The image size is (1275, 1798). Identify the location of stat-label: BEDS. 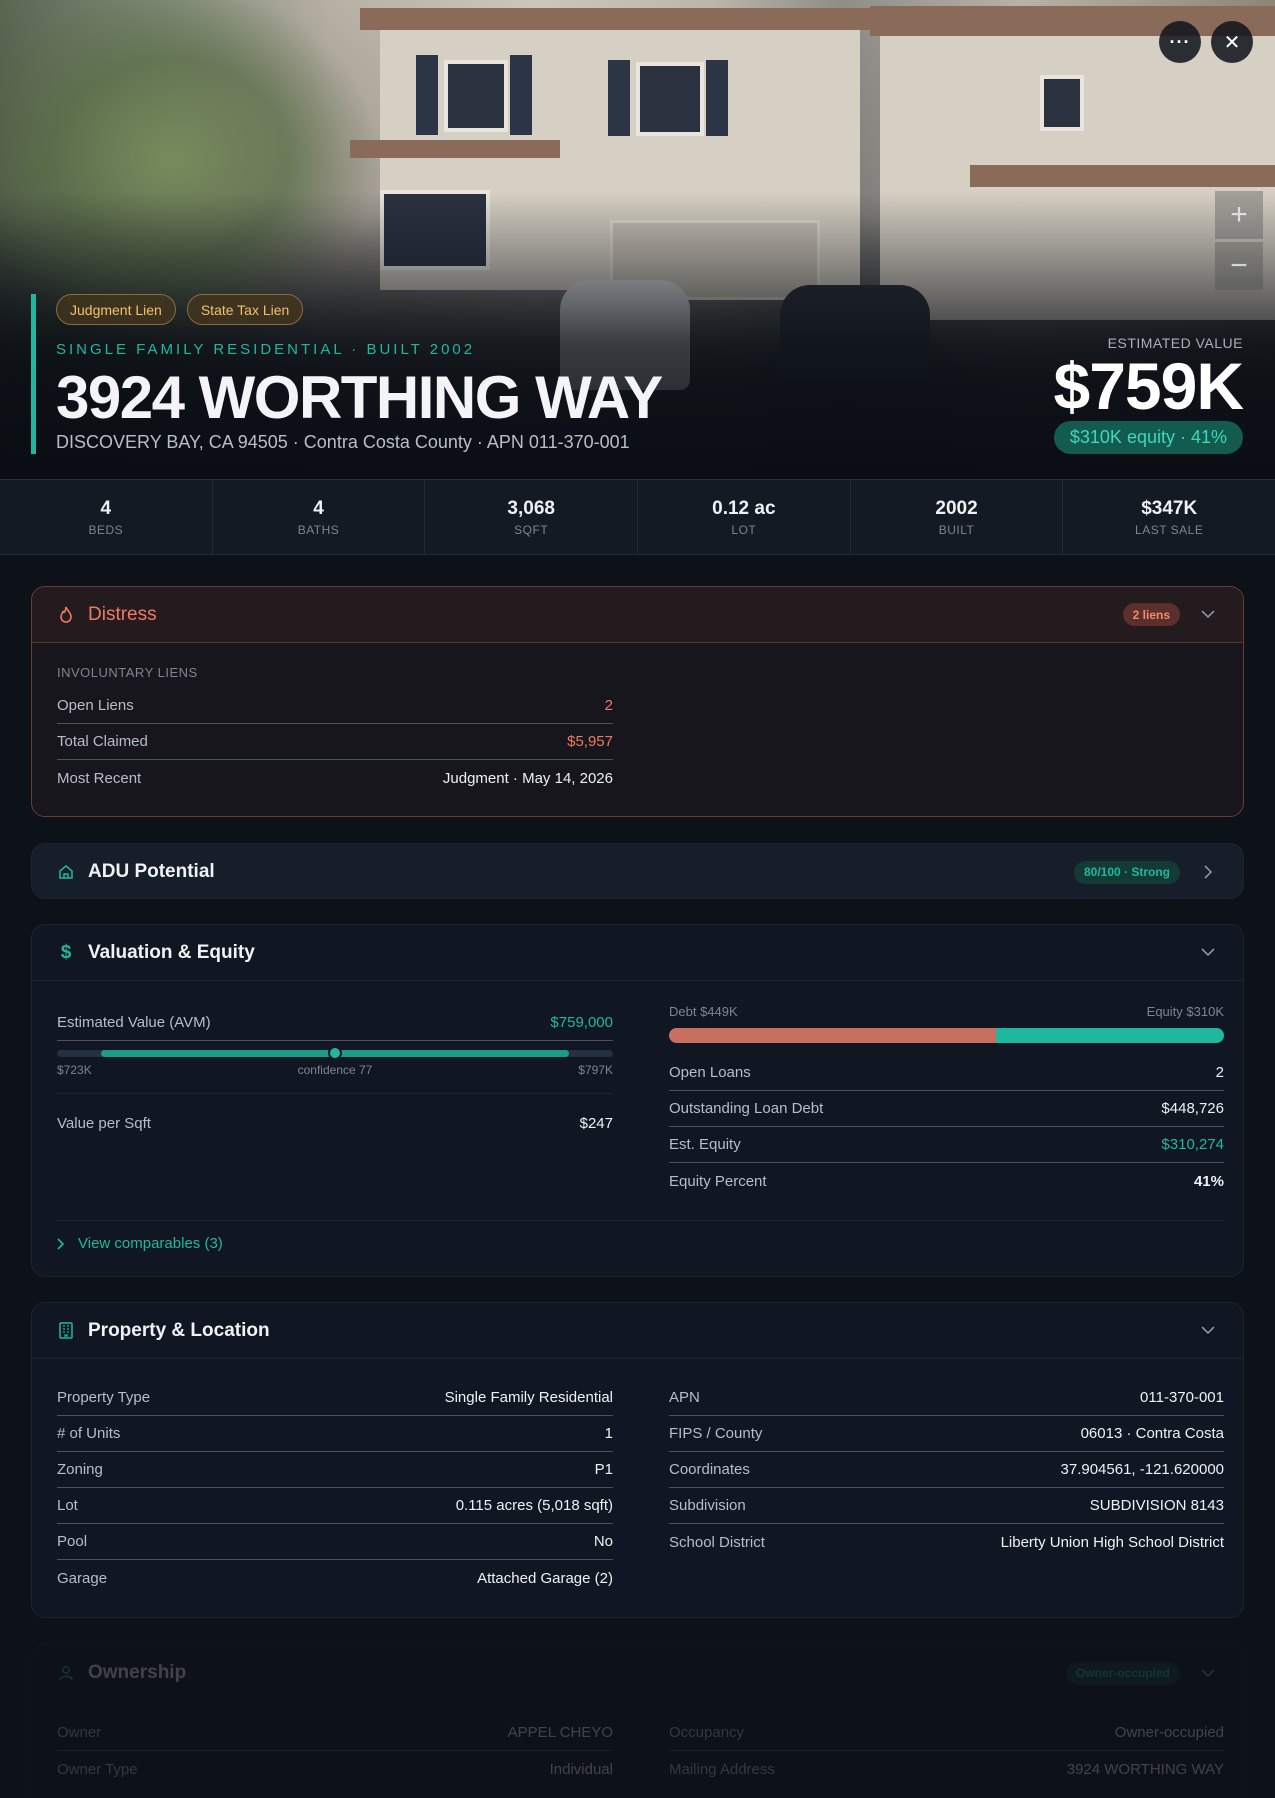
(106, 529).